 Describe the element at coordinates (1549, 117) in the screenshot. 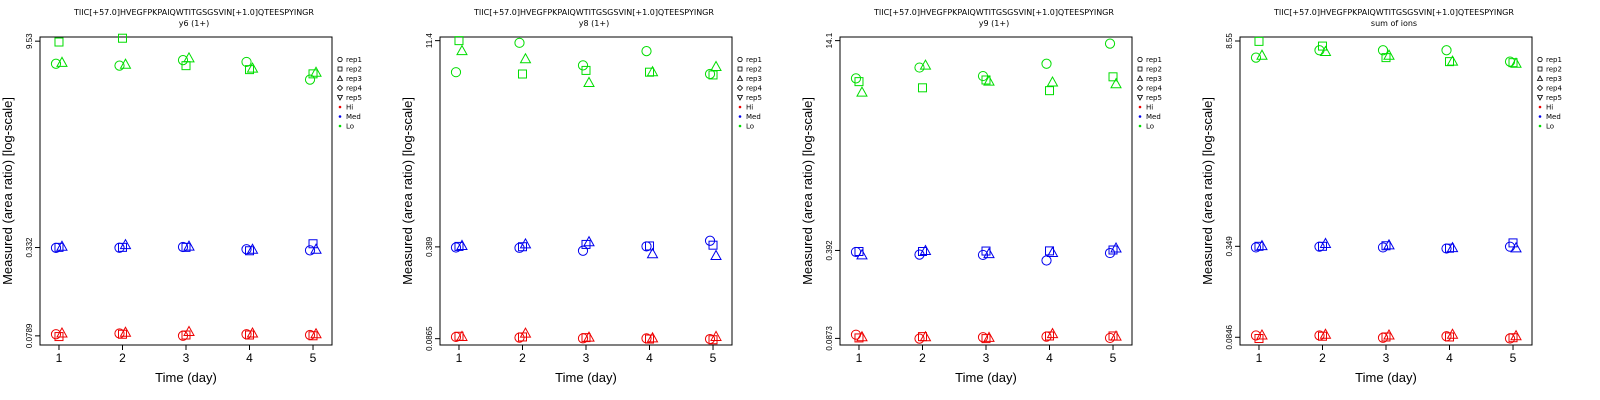

I see `legend-item: Med` at that location.